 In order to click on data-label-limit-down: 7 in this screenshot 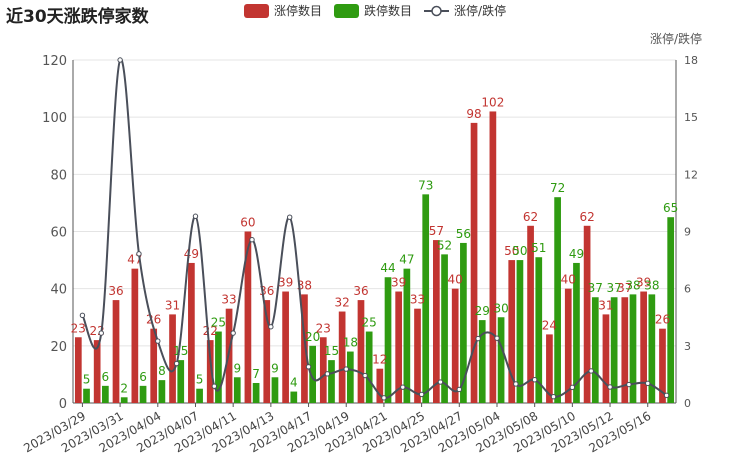, I will do `click(256, 374)`.